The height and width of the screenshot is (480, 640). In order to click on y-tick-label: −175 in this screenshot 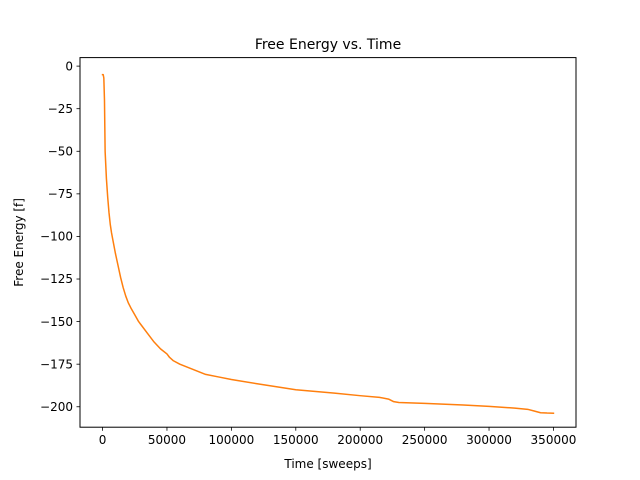, I will do `click(56, 364)`.